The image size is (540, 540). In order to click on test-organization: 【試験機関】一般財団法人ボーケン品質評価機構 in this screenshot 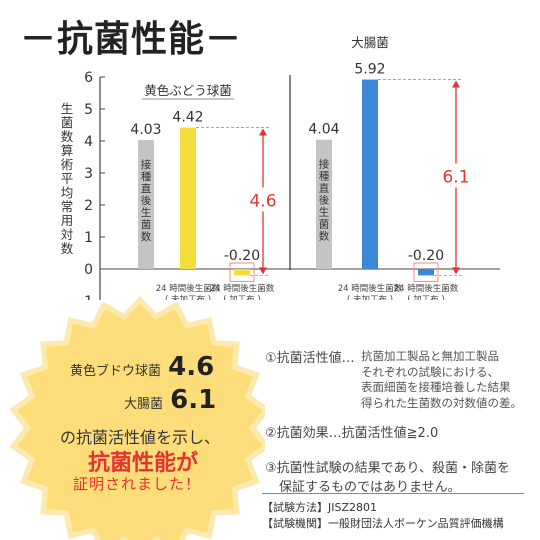, I will do `click(383, 523)`.